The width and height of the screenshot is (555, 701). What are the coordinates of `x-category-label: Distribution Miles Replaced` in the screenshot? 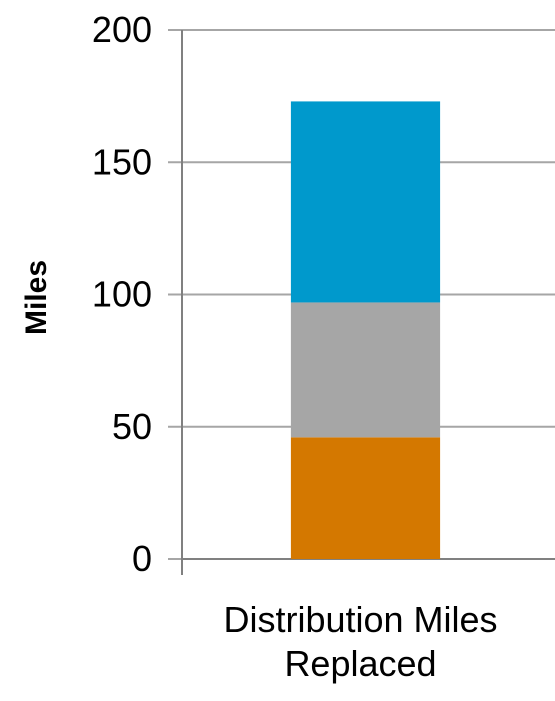 It's located at (360, 641).